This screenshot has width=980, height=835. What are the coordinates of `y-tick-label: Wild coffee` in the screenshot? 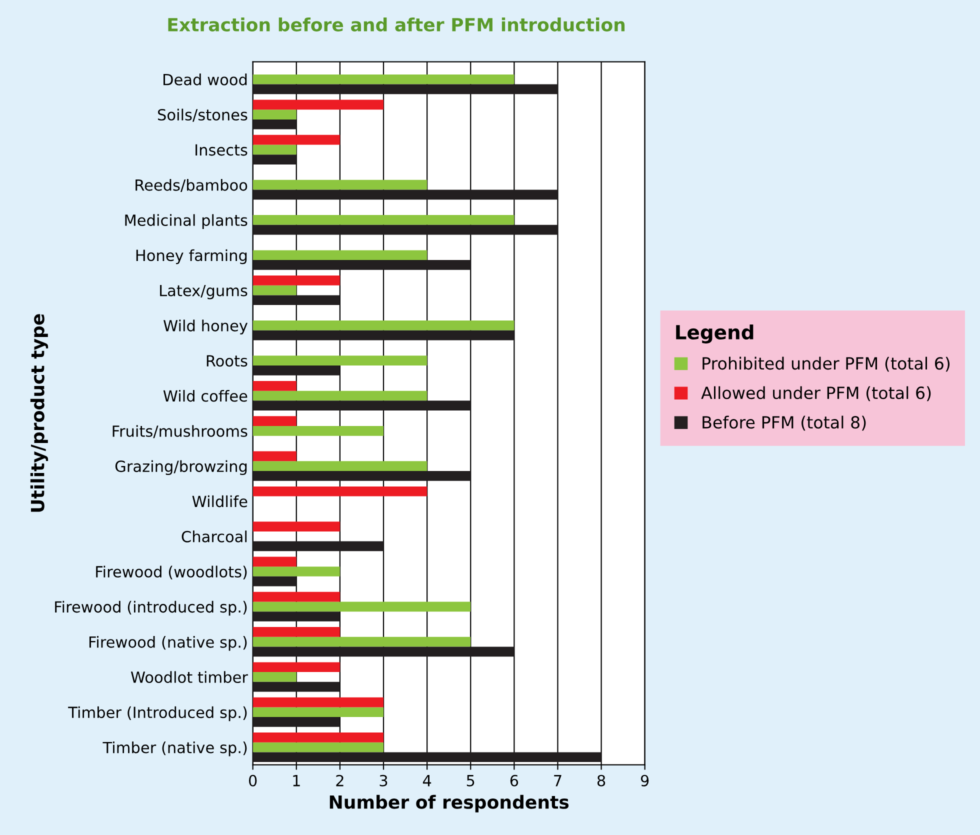 It's located at (205, 396).